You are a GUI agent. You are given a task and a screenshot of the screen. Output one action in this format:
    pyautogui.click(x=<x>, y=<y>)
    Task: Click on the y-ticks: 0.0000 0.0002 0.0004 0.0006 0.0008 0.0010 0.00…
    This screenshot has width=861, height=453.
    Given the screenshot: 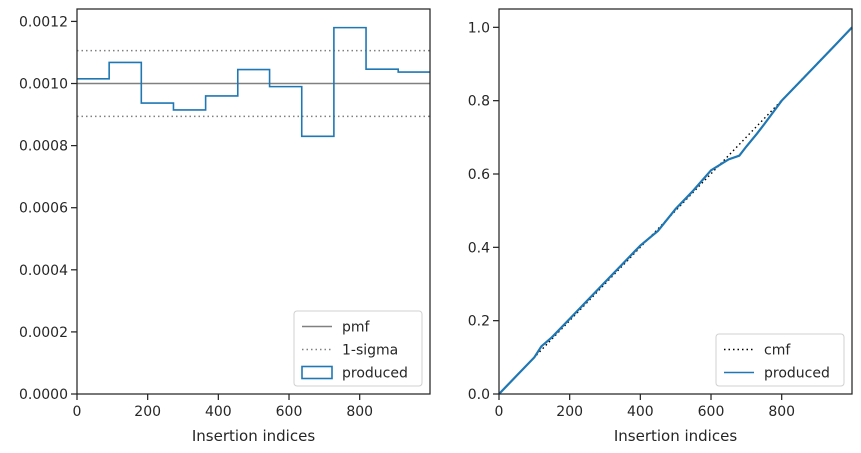 What is the action you would take?
    pyautogui.click(x=48, y=208)
    